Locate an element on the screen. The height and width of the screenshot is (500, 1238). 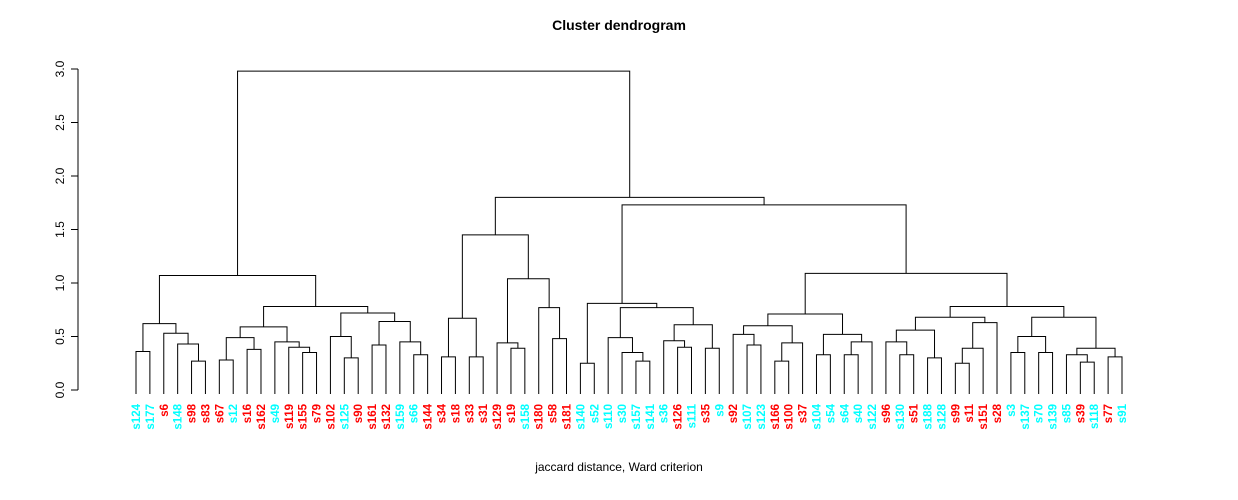
leaf-label: s158 is located at coordinates (526, 416).